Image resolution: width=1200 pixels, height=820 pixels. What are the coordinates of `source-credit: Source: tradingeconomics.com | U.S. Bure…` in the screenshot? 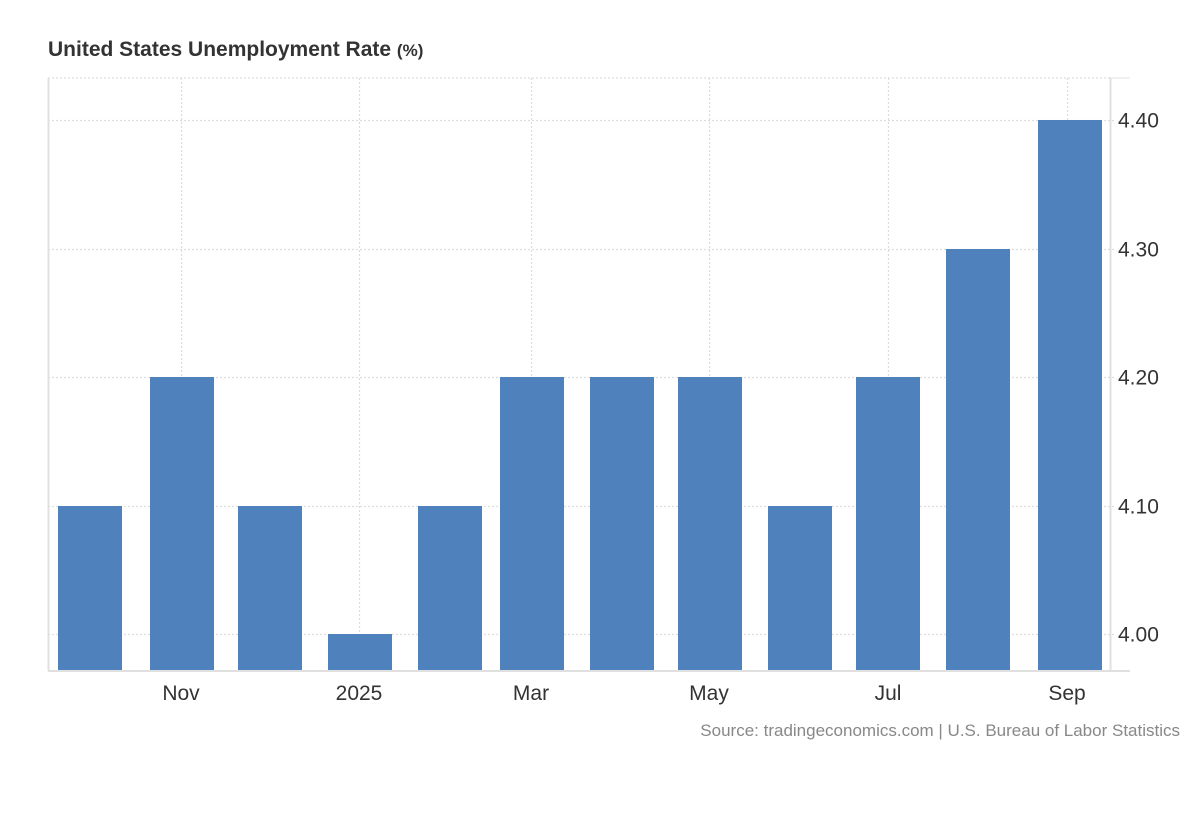 It's located at (940, 730).